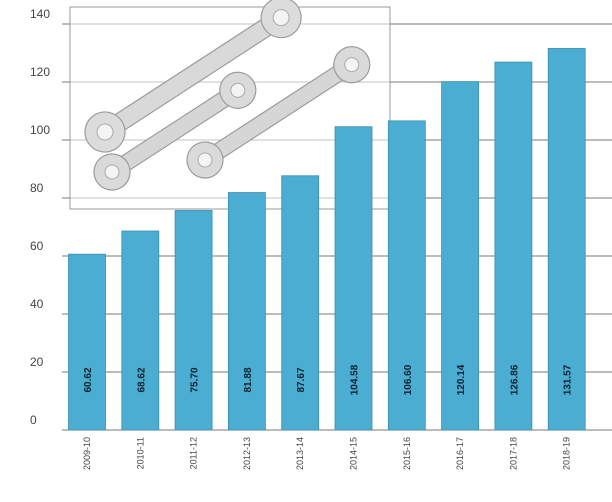 This screenshot has width=612, height=502. What do you see at coordinates (40, 14) in the screenshot?
I see `y-tick-label: 140` at bounding box center [40, 14].